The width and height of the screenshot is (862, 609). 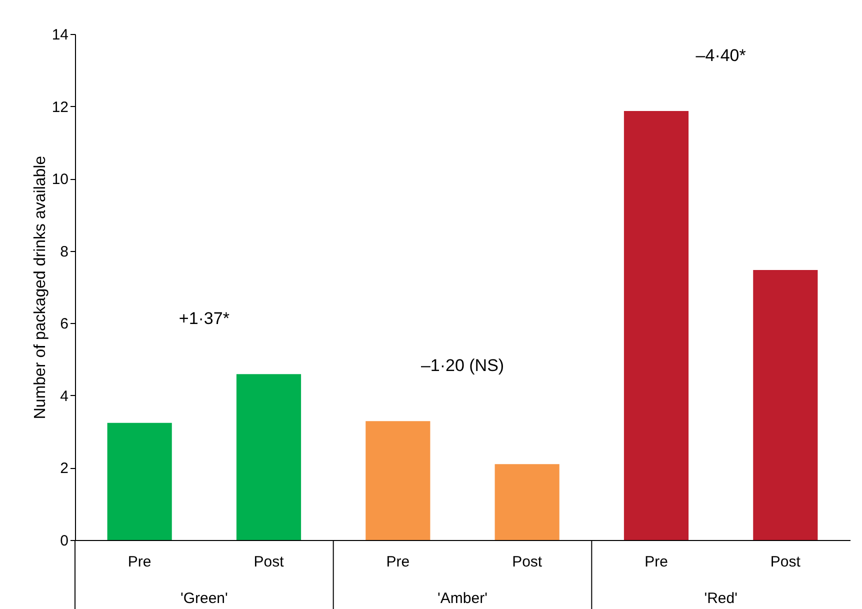 What do you see at coordinates (40, 288) in the screenshot?
I see `y-axis-title: Number of packaged drinks available` at bounding box center [40, 288].